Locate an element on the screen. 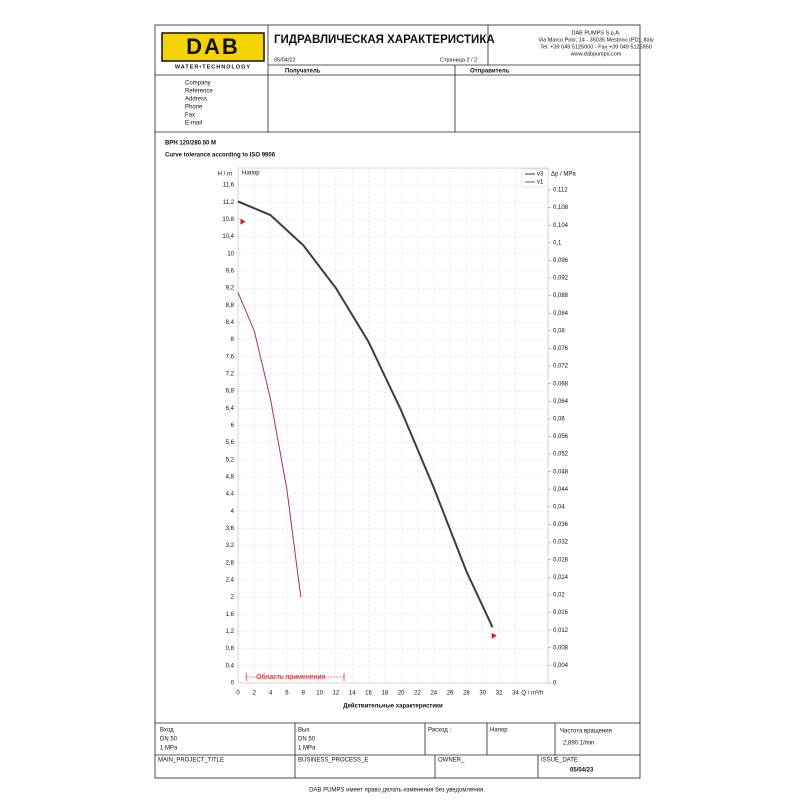 This screenshot has width=800, height=805. y2-tick-label: 0,076 is located at coordinates (561, 349).